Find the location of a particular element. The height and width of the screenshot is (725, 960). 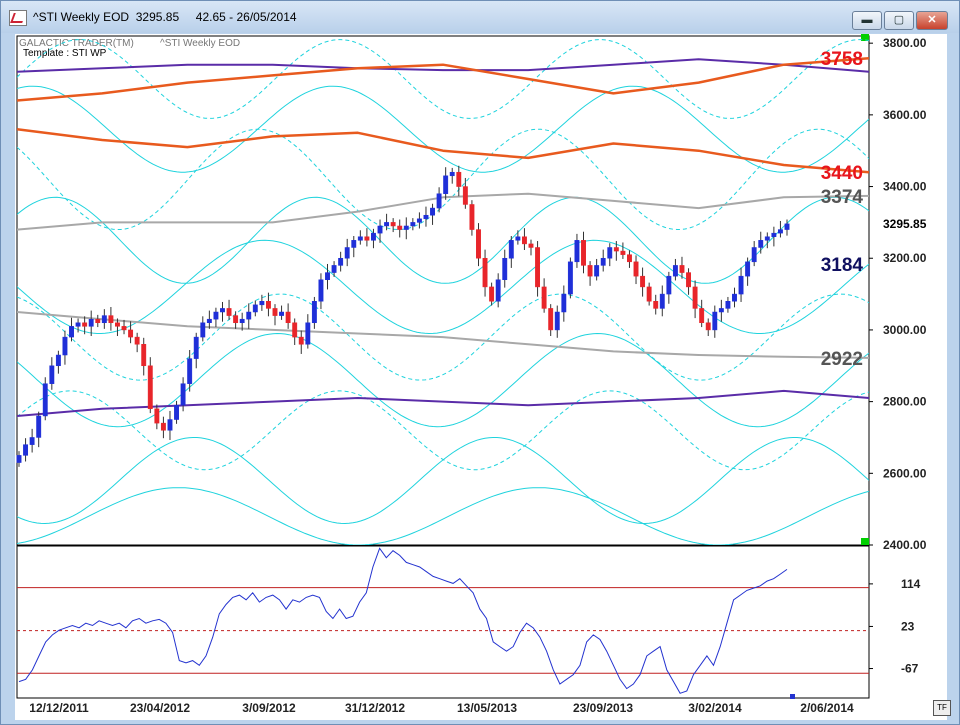

price-tick-label: 3600.00 is located at coordinates (905, 115).